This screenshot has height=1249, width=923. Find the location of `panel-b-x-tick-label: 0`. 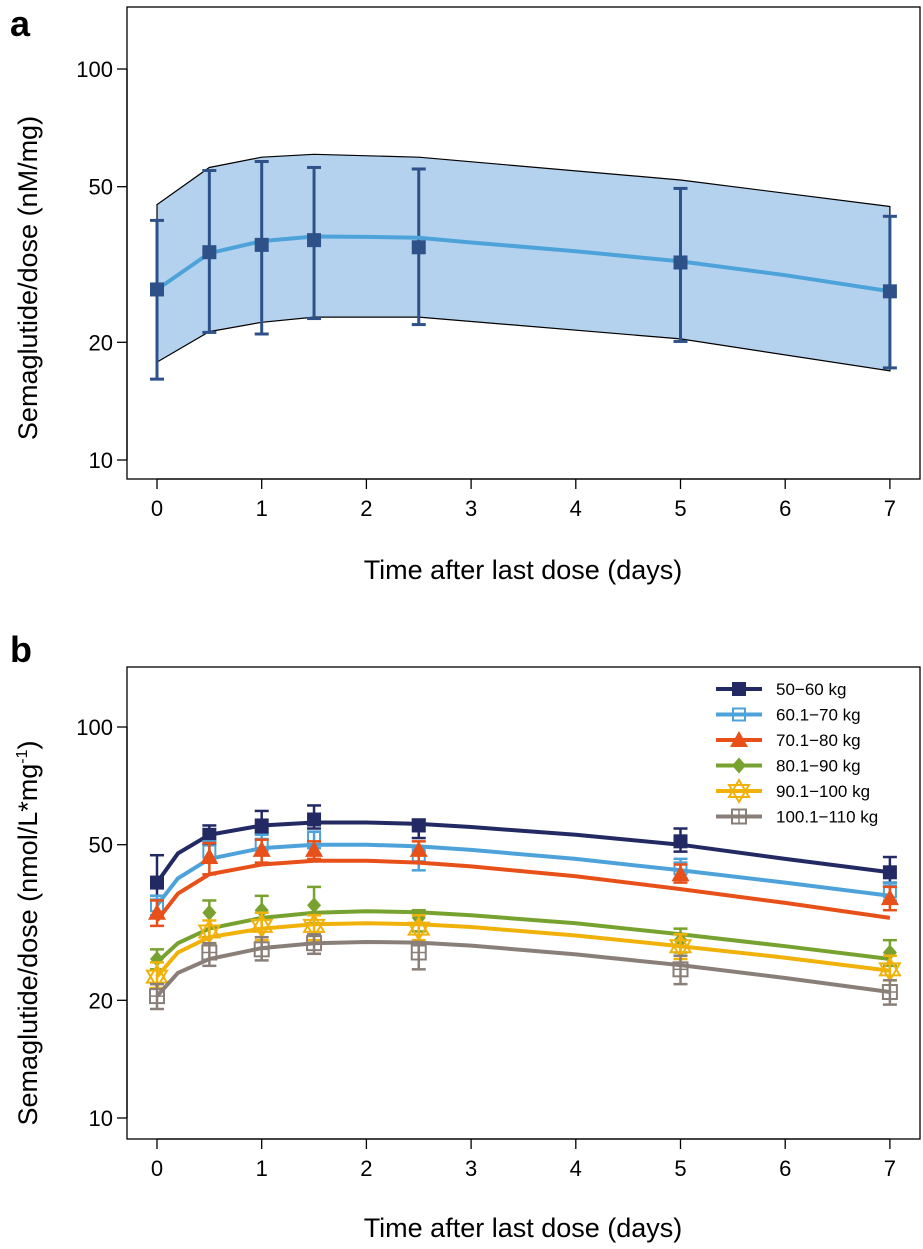

panel-b-x-tick-label: 0 is located at coordinates (157, 1168).